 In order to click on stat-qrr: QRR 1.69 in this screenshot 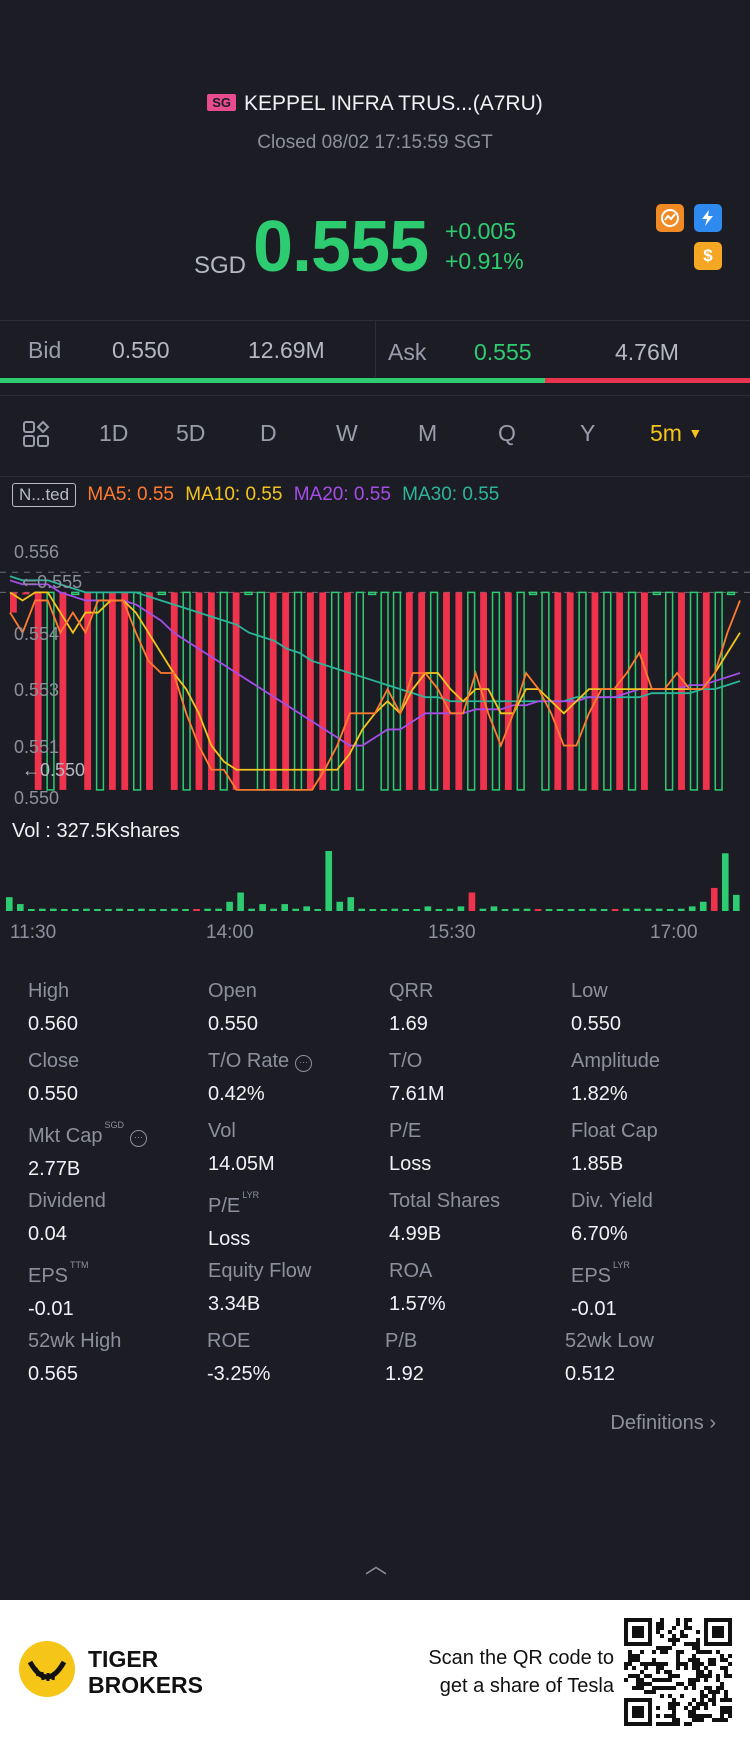, I will do `click(411, 1008)`.